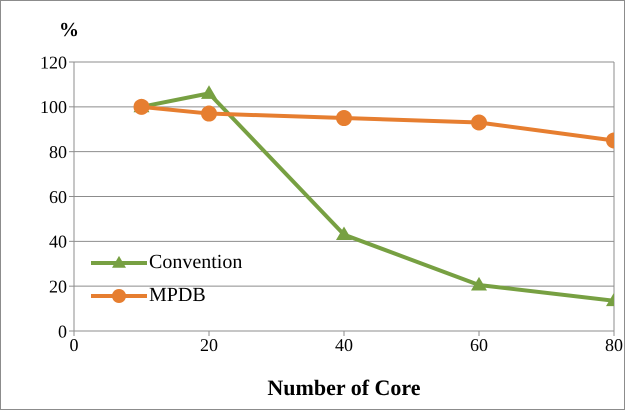 The height and width of the screenshot is (410, 625). What do you see at coordinates (58, 152) in the screenshot?
I see `y-tick-label: 80` at bounding box center [58, 152].